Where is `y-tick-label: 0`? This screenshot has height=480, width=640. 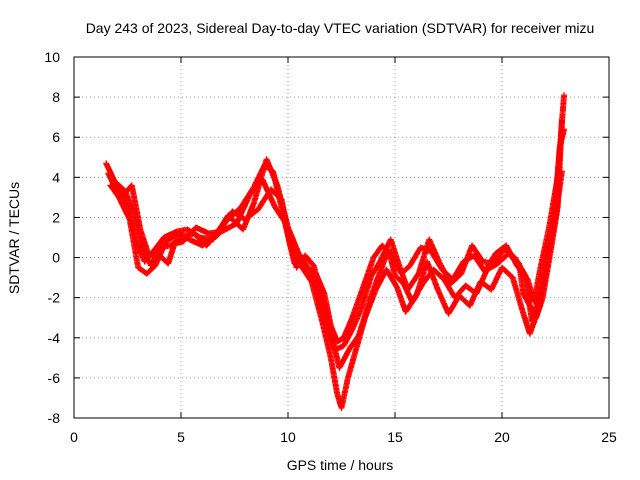
y-tick-label: 0 is located at coordinates (56, 258).